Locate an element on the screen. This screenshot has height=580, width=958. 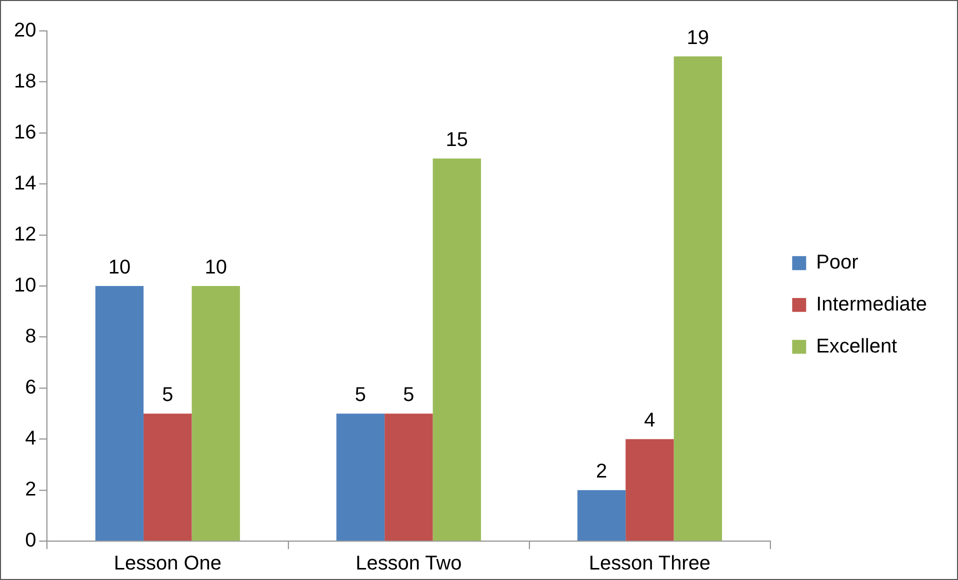
y-tick-label: 4 is located at coordinates (30, 439).